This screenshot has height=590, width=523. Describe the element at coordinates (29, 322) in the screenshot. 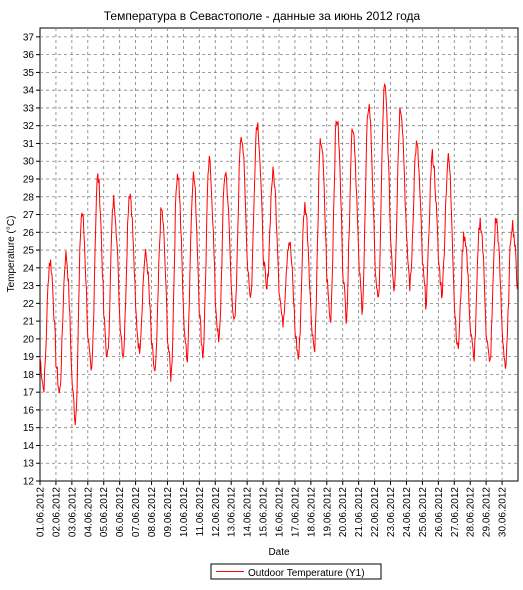

I see `y-tick-label: 21` at that location.